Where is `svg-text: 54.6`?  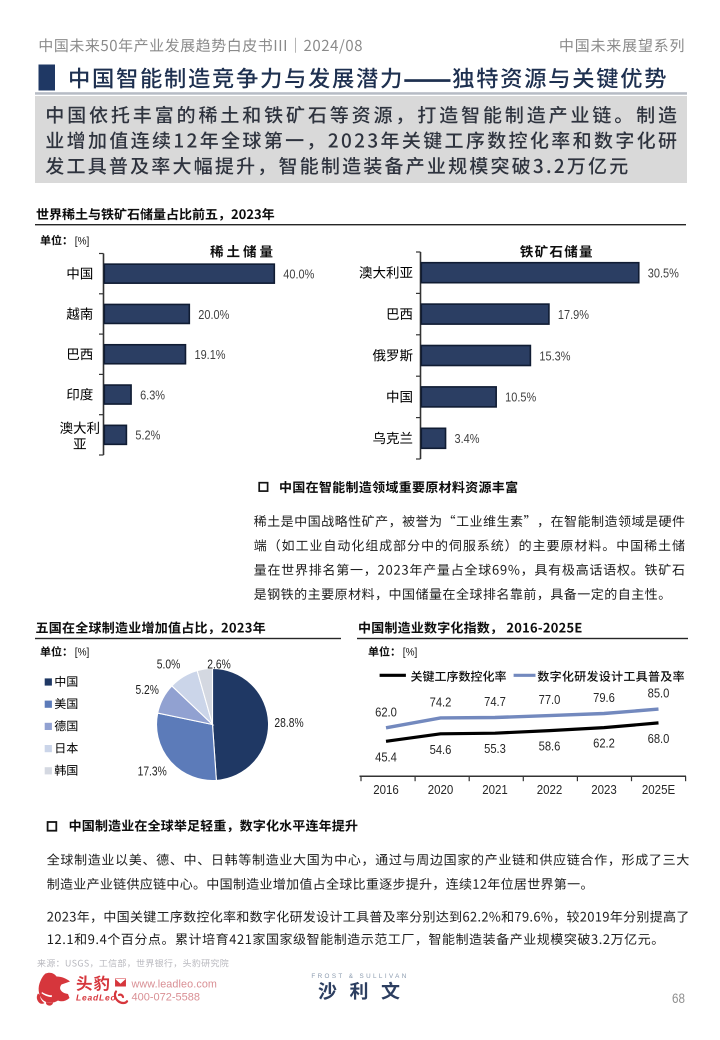
svg-text: 54.6 is located at coordinates (441, 749).